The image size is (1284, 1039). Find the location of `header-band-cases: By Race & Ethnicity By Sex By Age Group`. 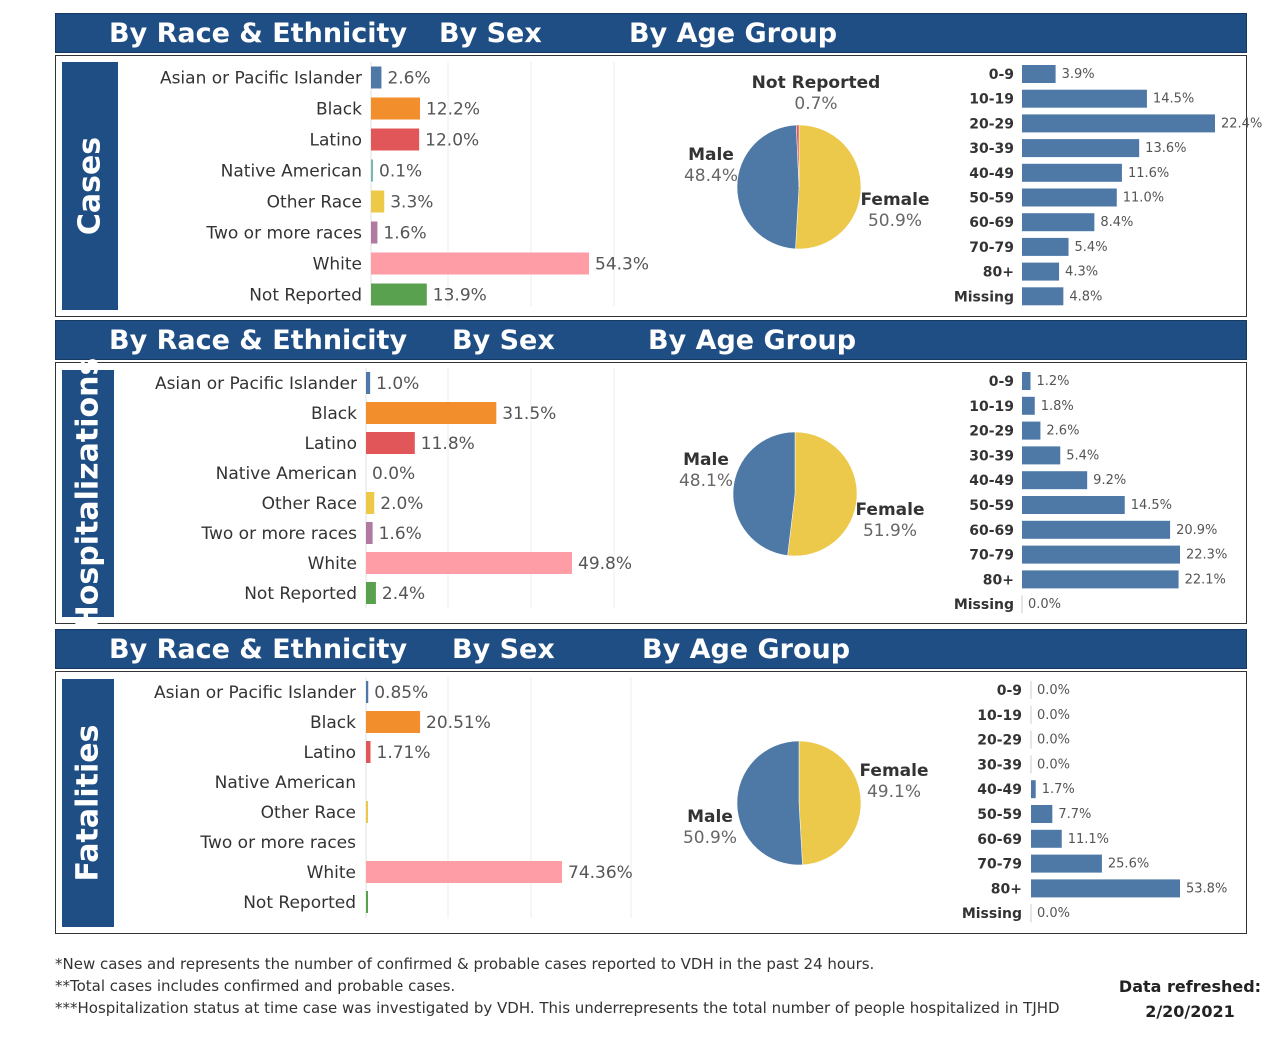

header-band-cases: By Race & Ethnicity By Sex By Age Group is located at coordinates (651, 33).